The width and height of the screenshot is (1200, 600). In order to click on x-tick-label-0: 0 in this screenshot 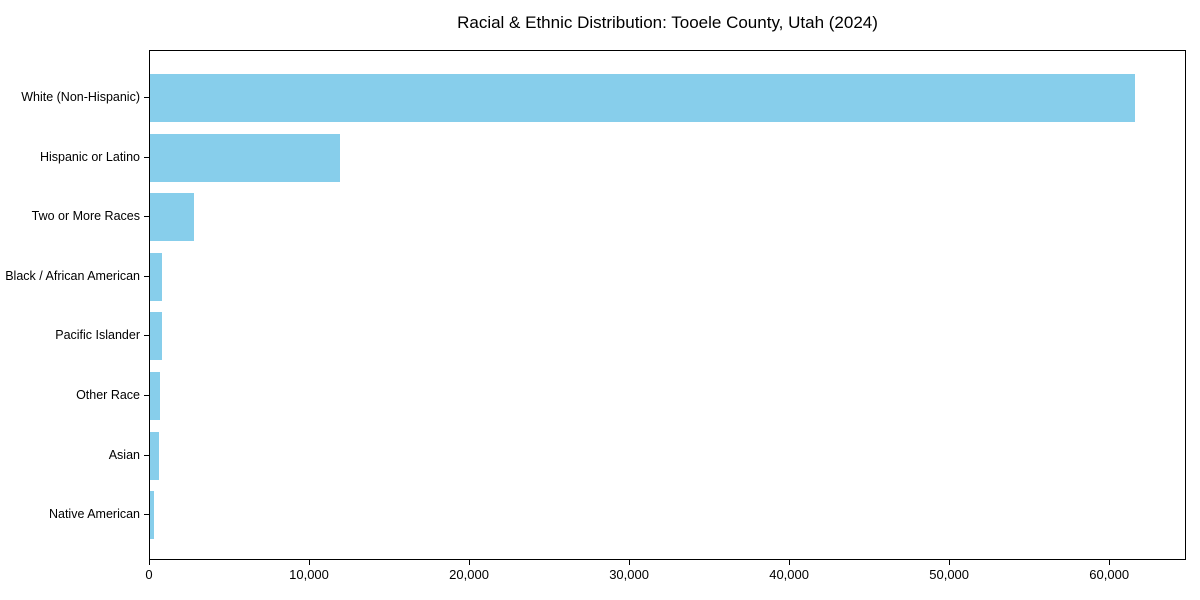, I will do `click(149, 574)`.